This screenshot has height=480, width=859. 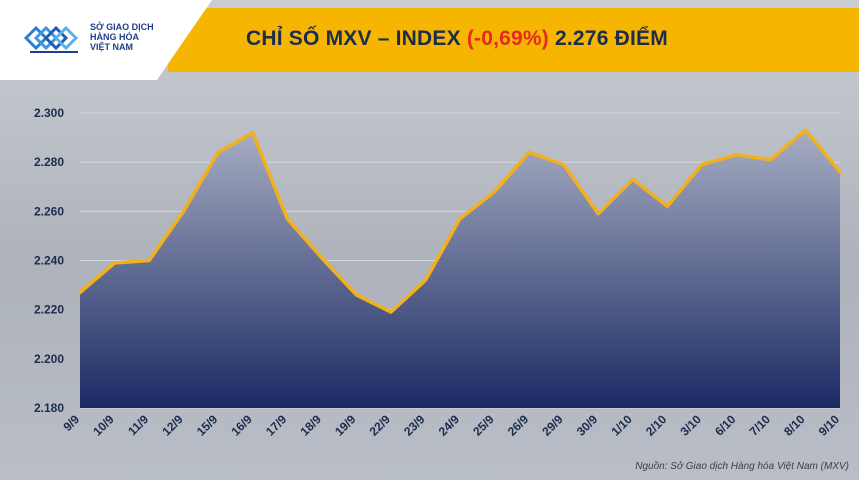 I want to click on title-suffix: 2.276 ĐIỂM, so click(x=608, y=38).